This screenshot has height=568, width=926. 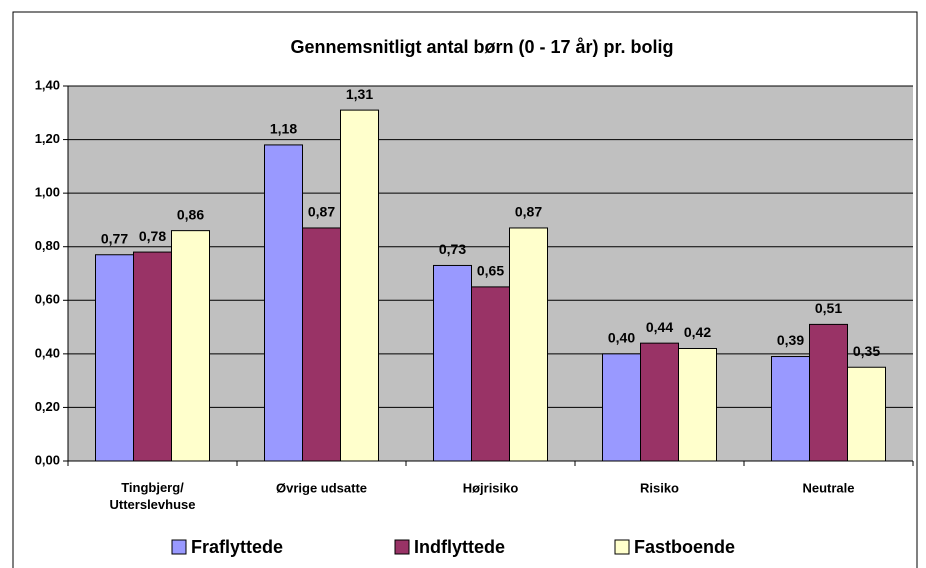 I want to click on y-tick-label: 1,40, so click(x=47, y=84).